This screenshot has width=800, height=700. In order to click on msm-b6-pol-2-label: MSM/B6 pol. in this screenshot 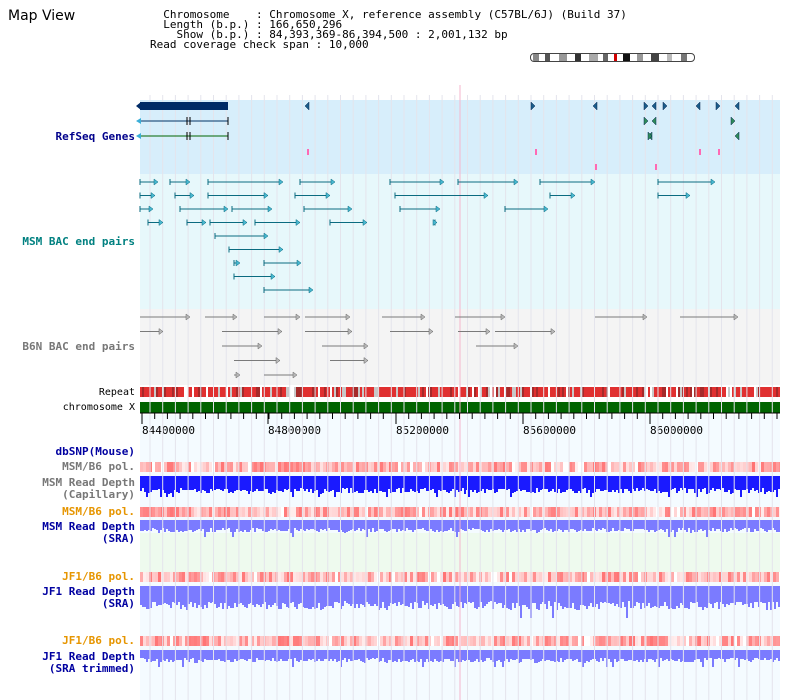, I will do `click(98, 511)`.